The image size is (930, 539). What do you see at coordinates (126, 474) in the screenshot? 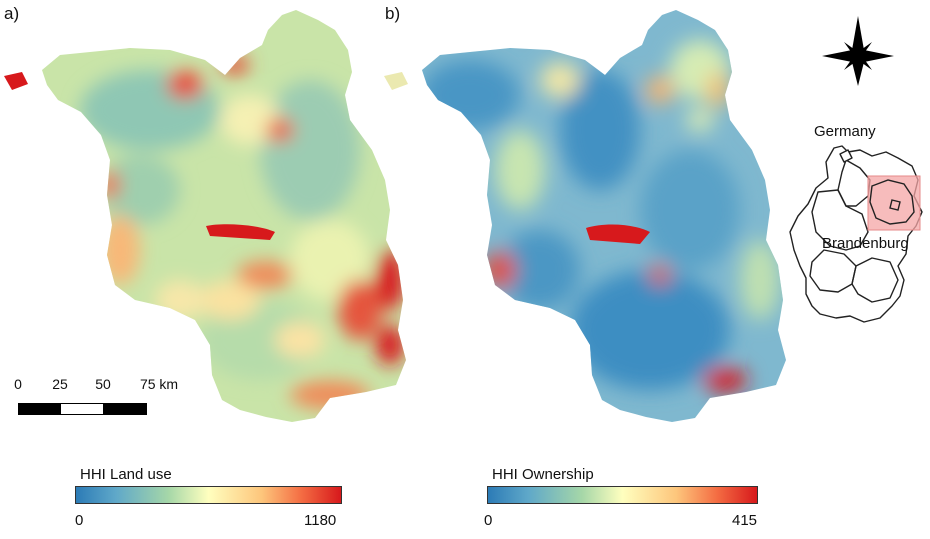
I see `legend-land-use-title: HHI Land use` at bounding box center [126, 474].